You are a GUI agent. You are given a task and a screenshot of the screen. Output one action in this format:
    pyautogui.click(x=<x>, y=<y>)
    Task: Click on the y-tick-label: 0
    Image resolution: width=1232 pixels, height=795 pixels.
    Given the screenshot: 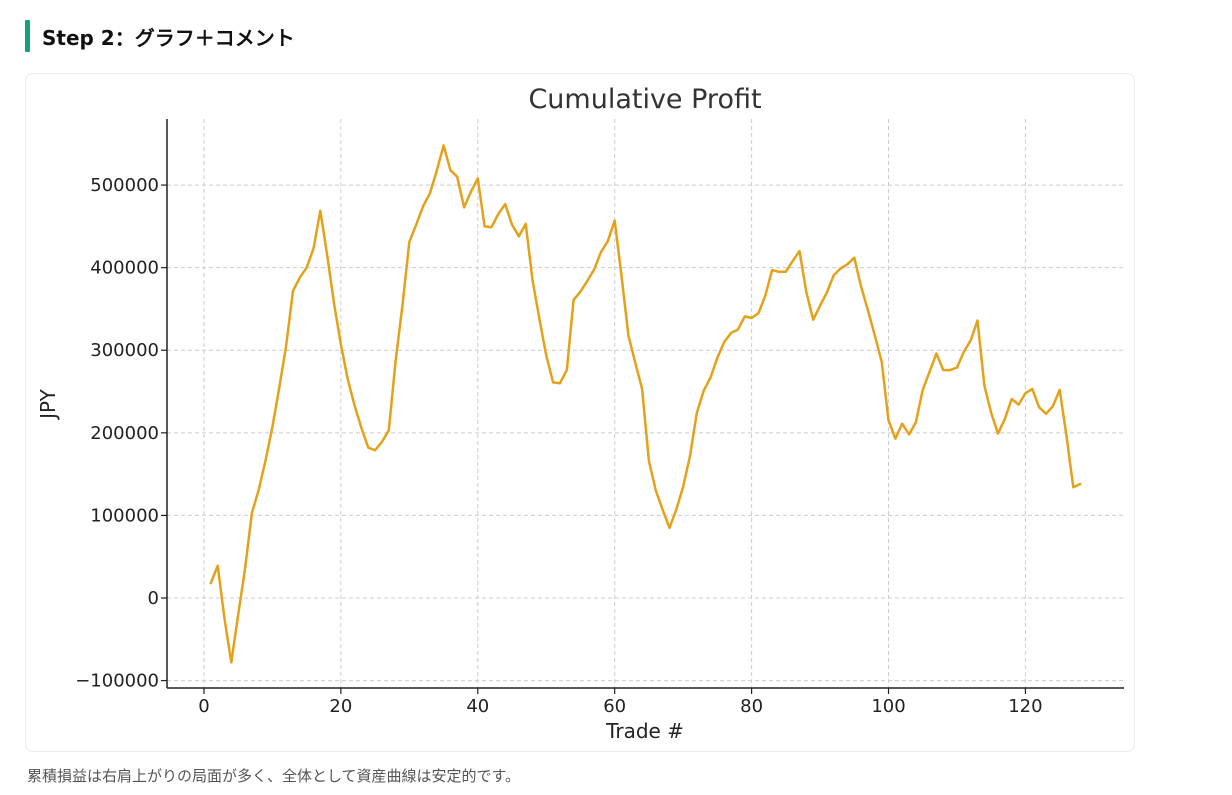 What is the action you would take?
    pyautogui.click(x=153, y=598)
    